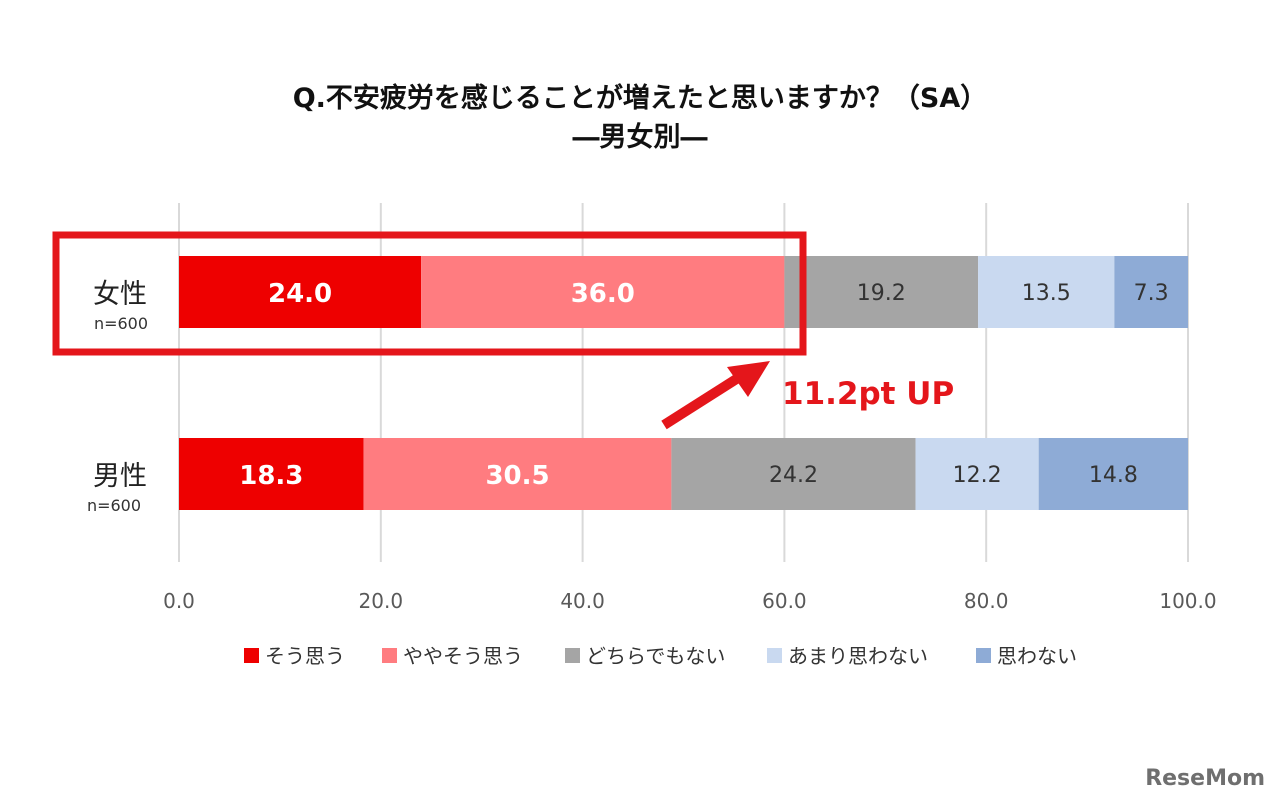 The image size is (1280, 800). I want to click on legend: そう思う ややそう思う どちらでもない あまり思わない 思わない, so click(660, 656).